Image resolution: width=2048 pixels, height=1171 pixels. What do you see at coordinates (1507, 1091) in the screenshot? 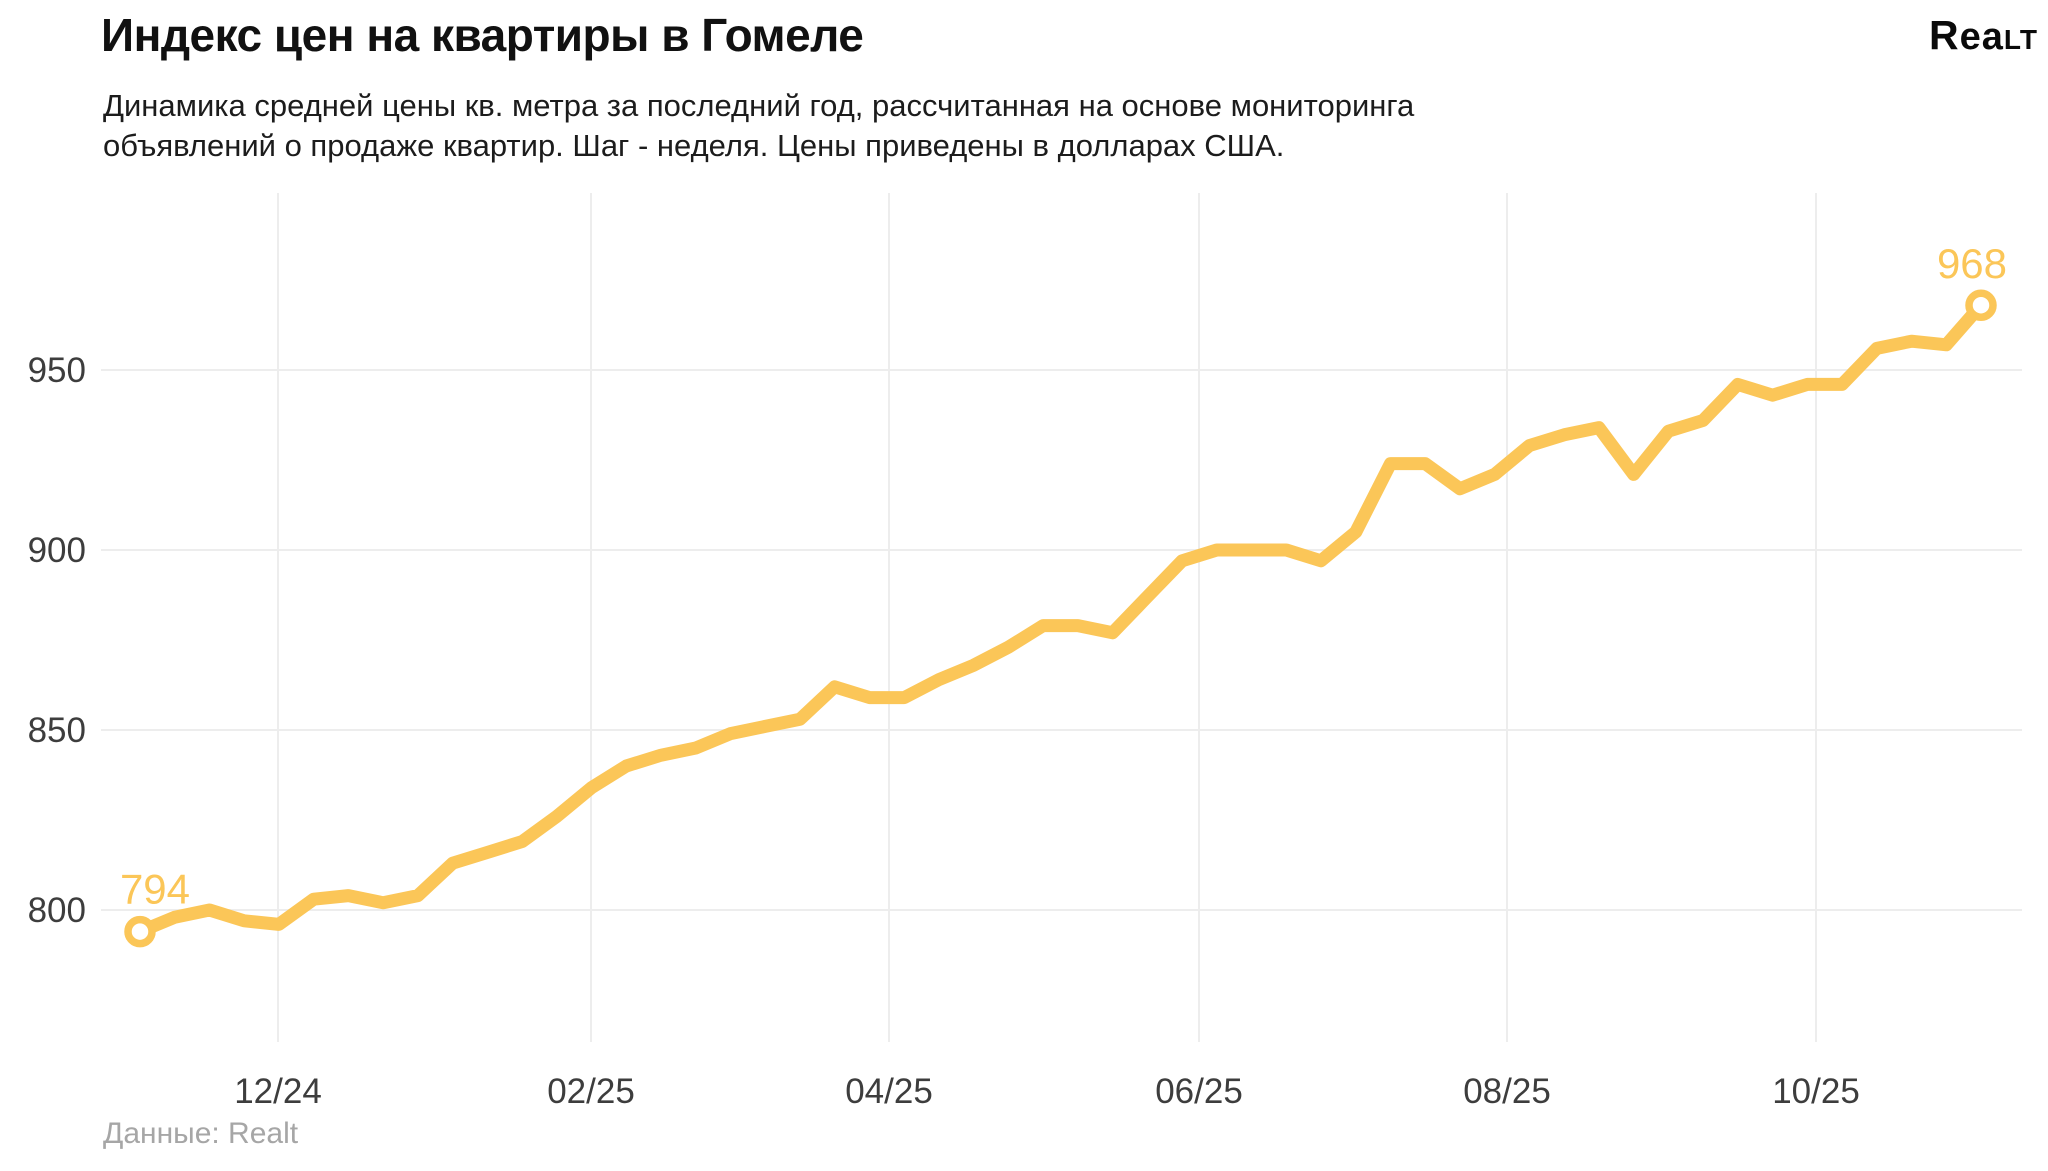
I see `x-tick-label: 08/25` at bounding box center [1507, 1091].